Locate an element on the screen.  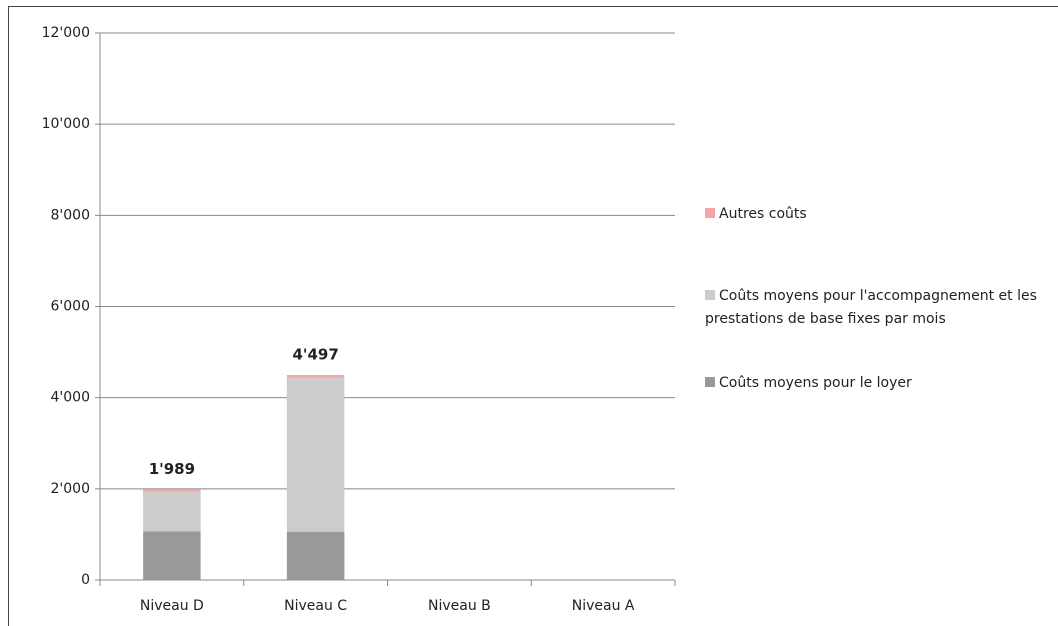
x-tick-label: Niveau A is located at coordinates (603, 606).